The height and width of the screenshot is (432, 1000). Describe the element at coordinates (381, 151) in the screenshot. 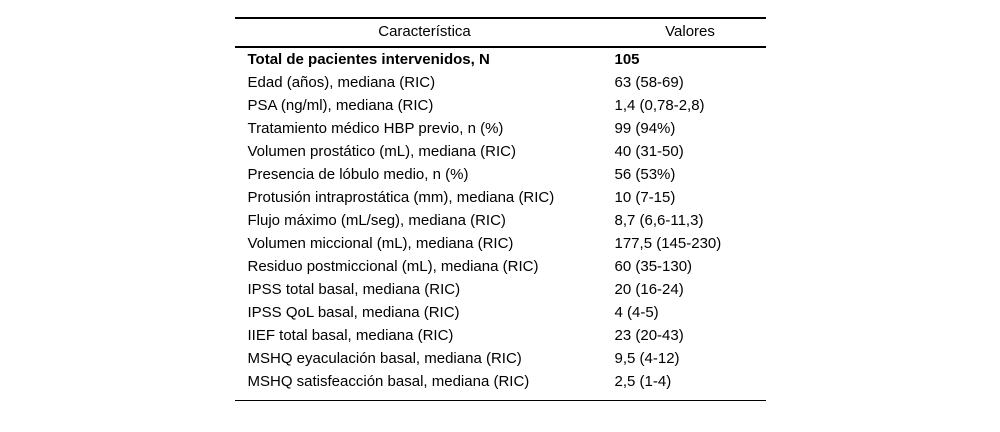

I see `characteristic-cell: Volumen prostático (mL), mediana (RIC)` at that location.